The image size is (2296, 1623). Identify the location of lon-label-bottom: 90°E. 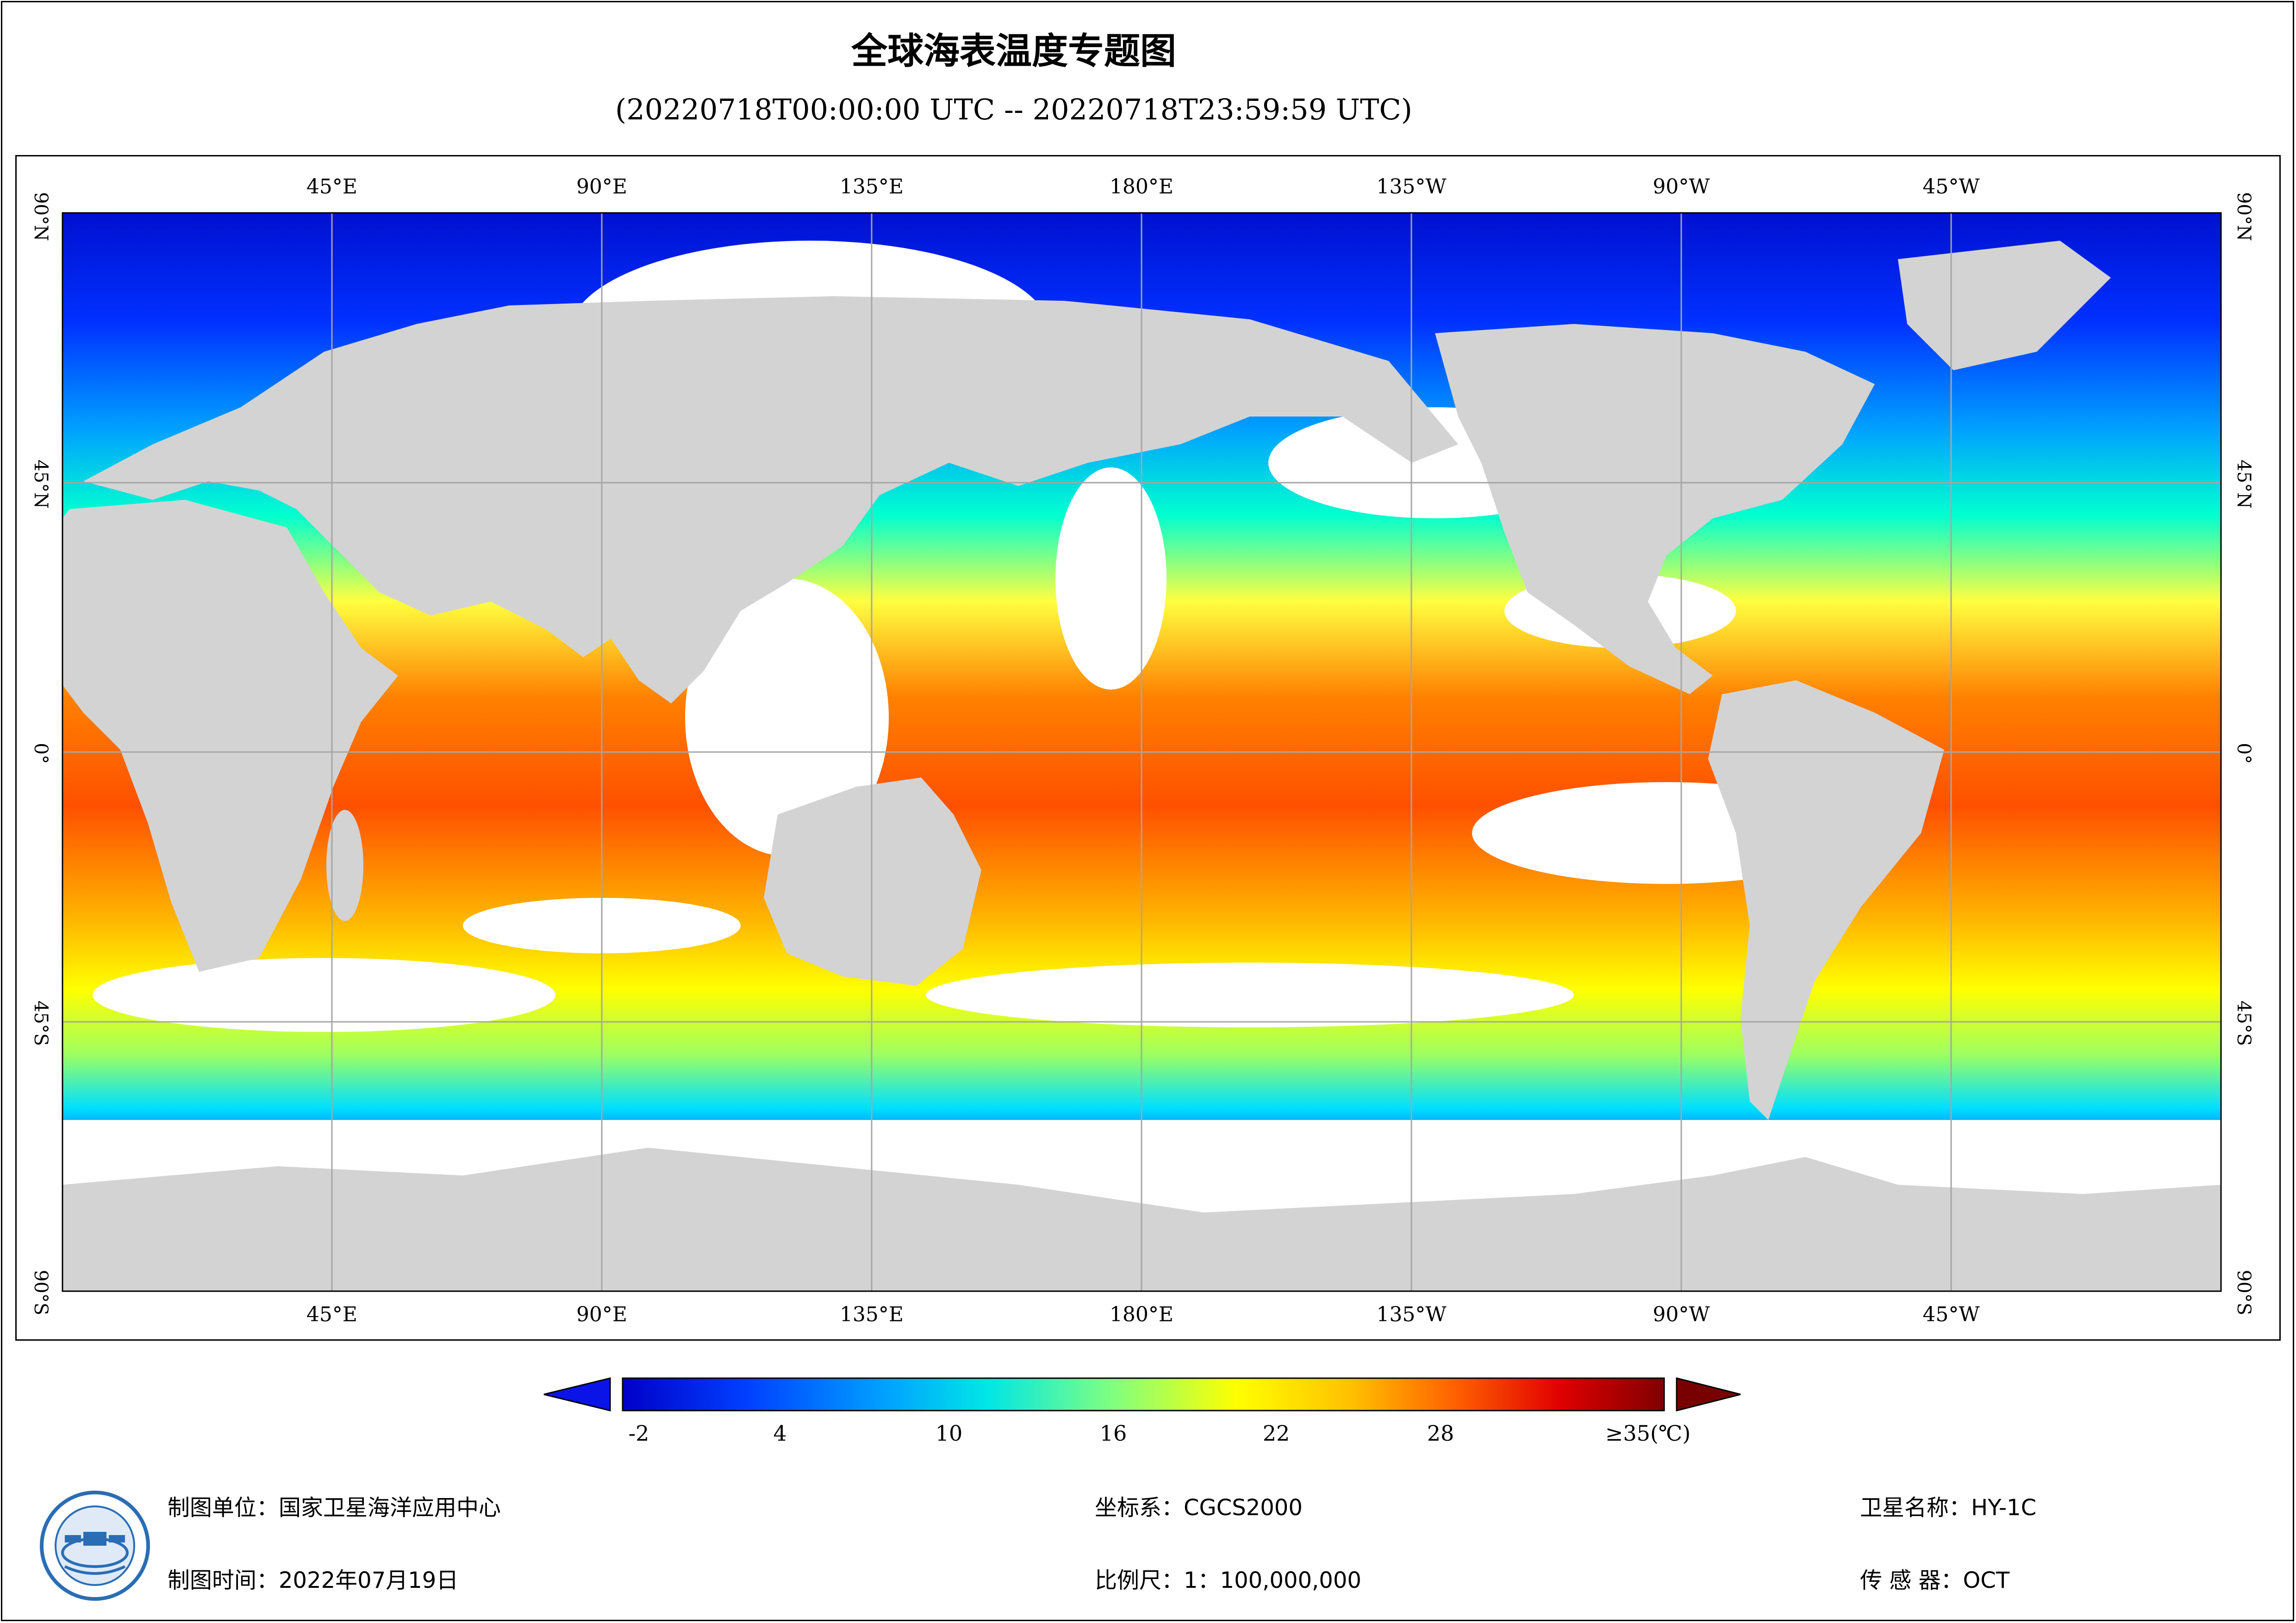
(602, 1314).